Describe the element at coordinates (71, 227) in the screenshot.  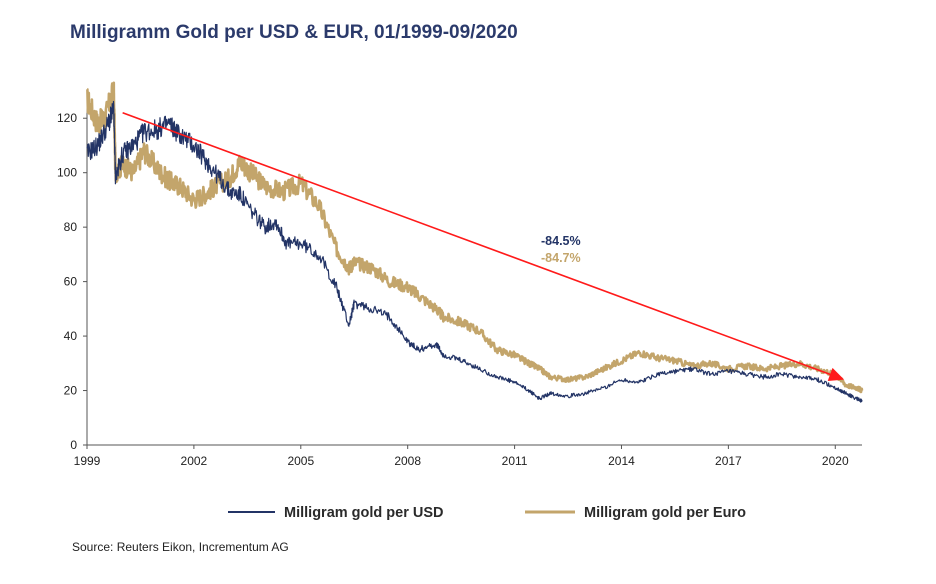
I see `y-tick-label: 80` at that location.